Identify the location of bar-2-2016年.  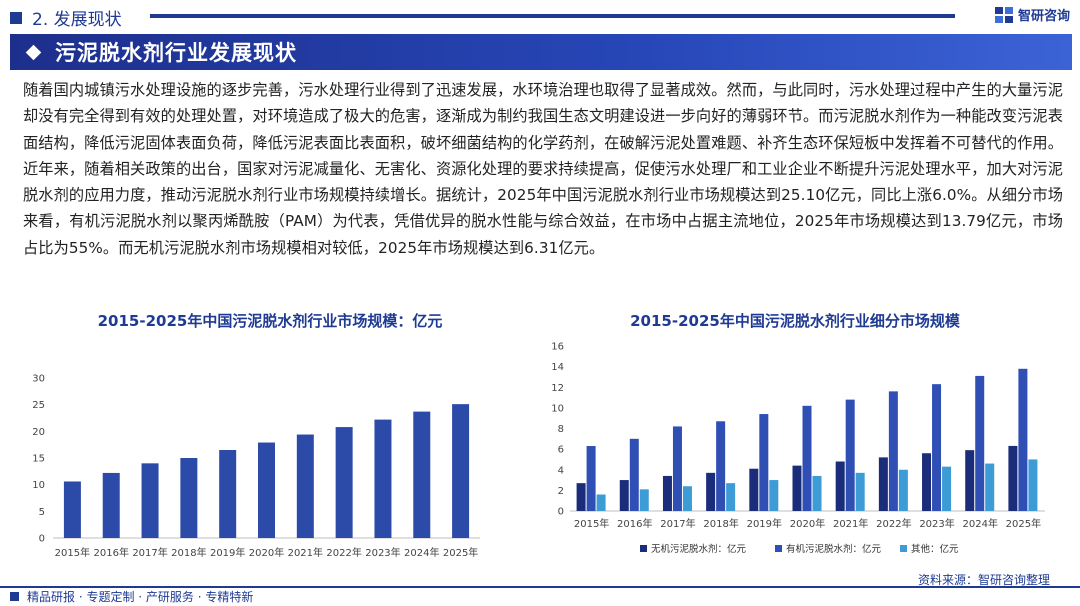
(644, 500).